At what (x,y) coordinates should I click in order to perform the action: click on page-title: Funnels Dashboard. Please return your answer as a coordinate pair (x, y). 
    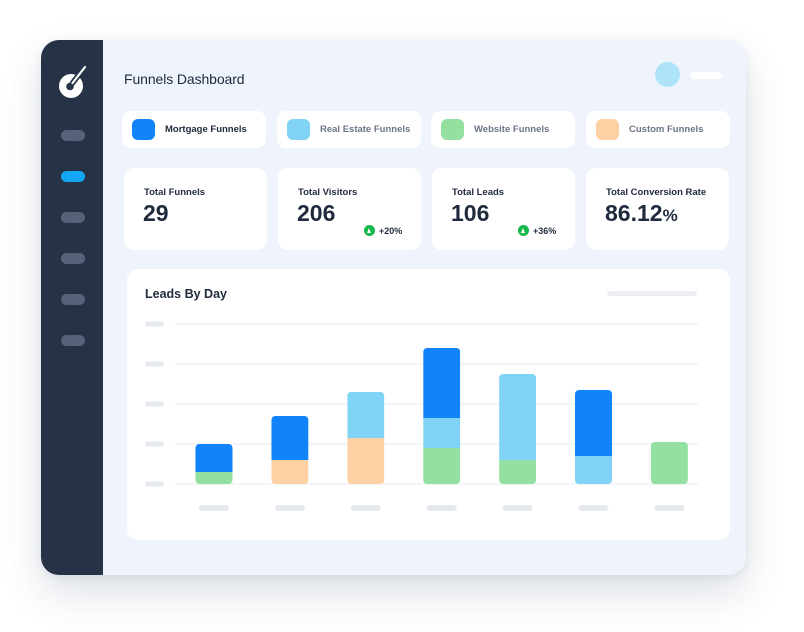
    Looking at the image, I should click on (184, 79).